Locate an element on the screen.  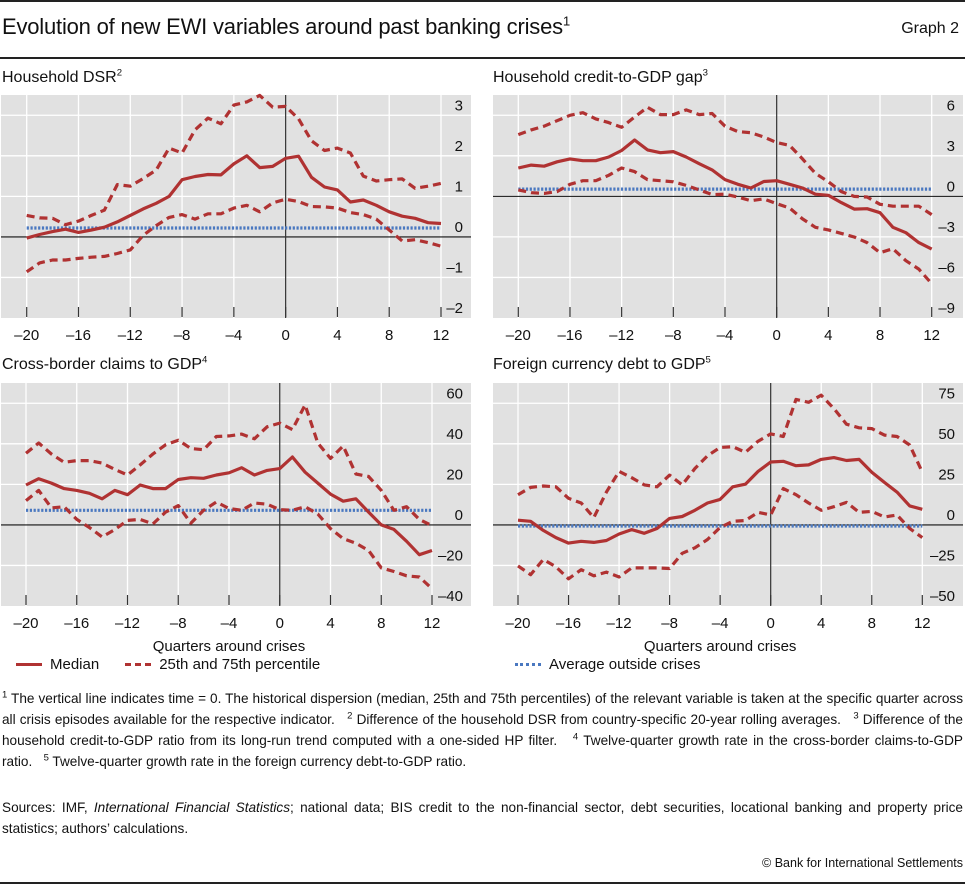
panel-title-text: Household DSR is located at coordinates (59, 77).